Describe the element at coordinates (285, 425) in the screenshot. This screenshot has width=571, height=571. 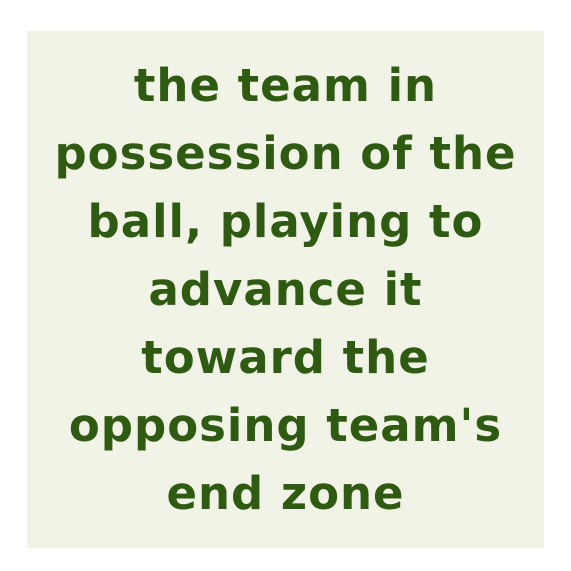
I see `definition-line: opposing team's` at that location.